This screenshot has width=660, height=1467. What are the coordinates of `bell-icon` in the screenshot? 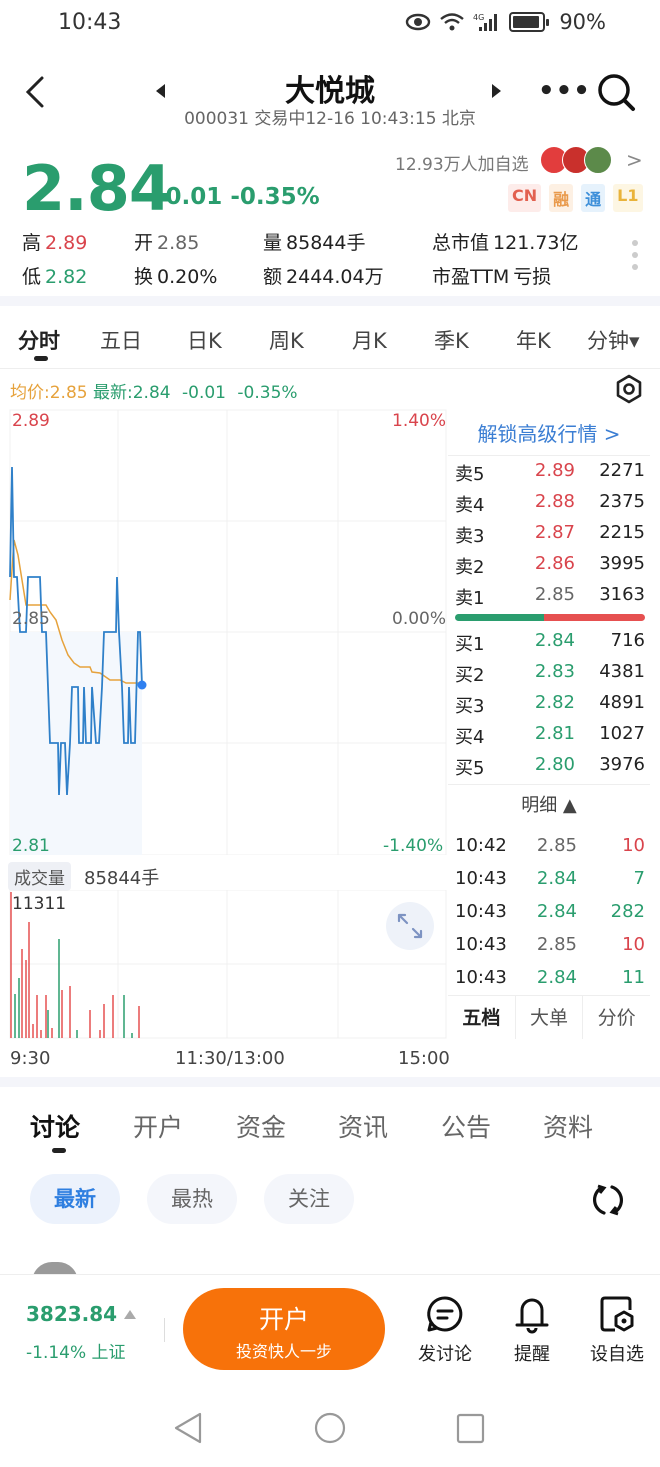 It's located at (532, 1316).